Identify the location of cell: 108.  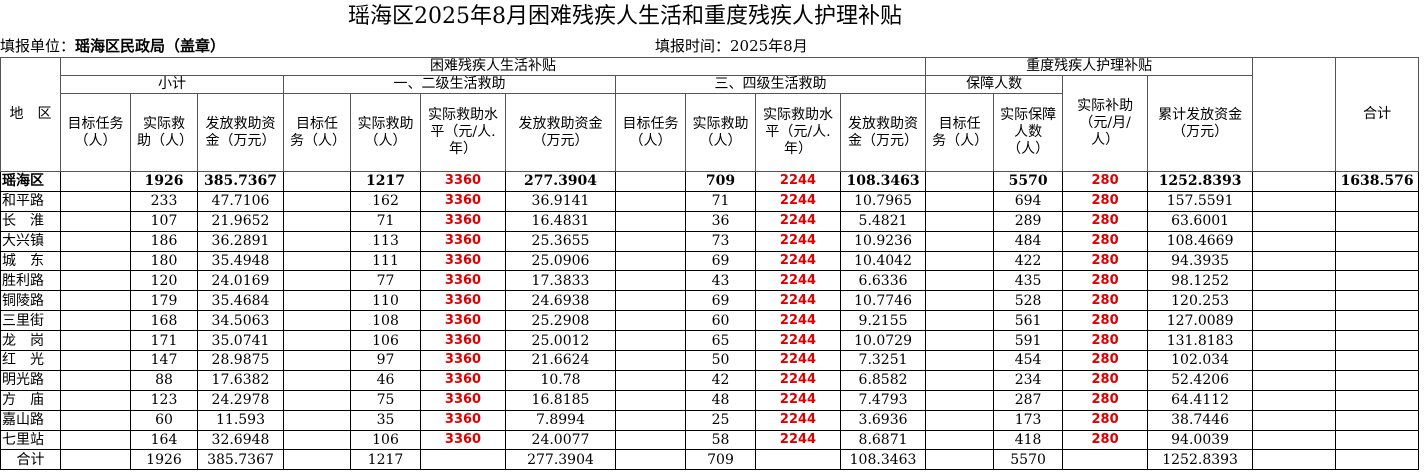
(385, 321).